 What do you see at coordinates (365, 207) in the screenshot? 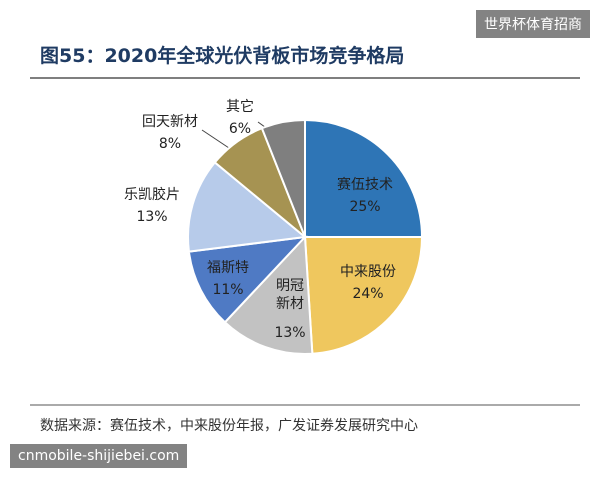
I see `value-label: 25%` at bounding box center [365, 207].